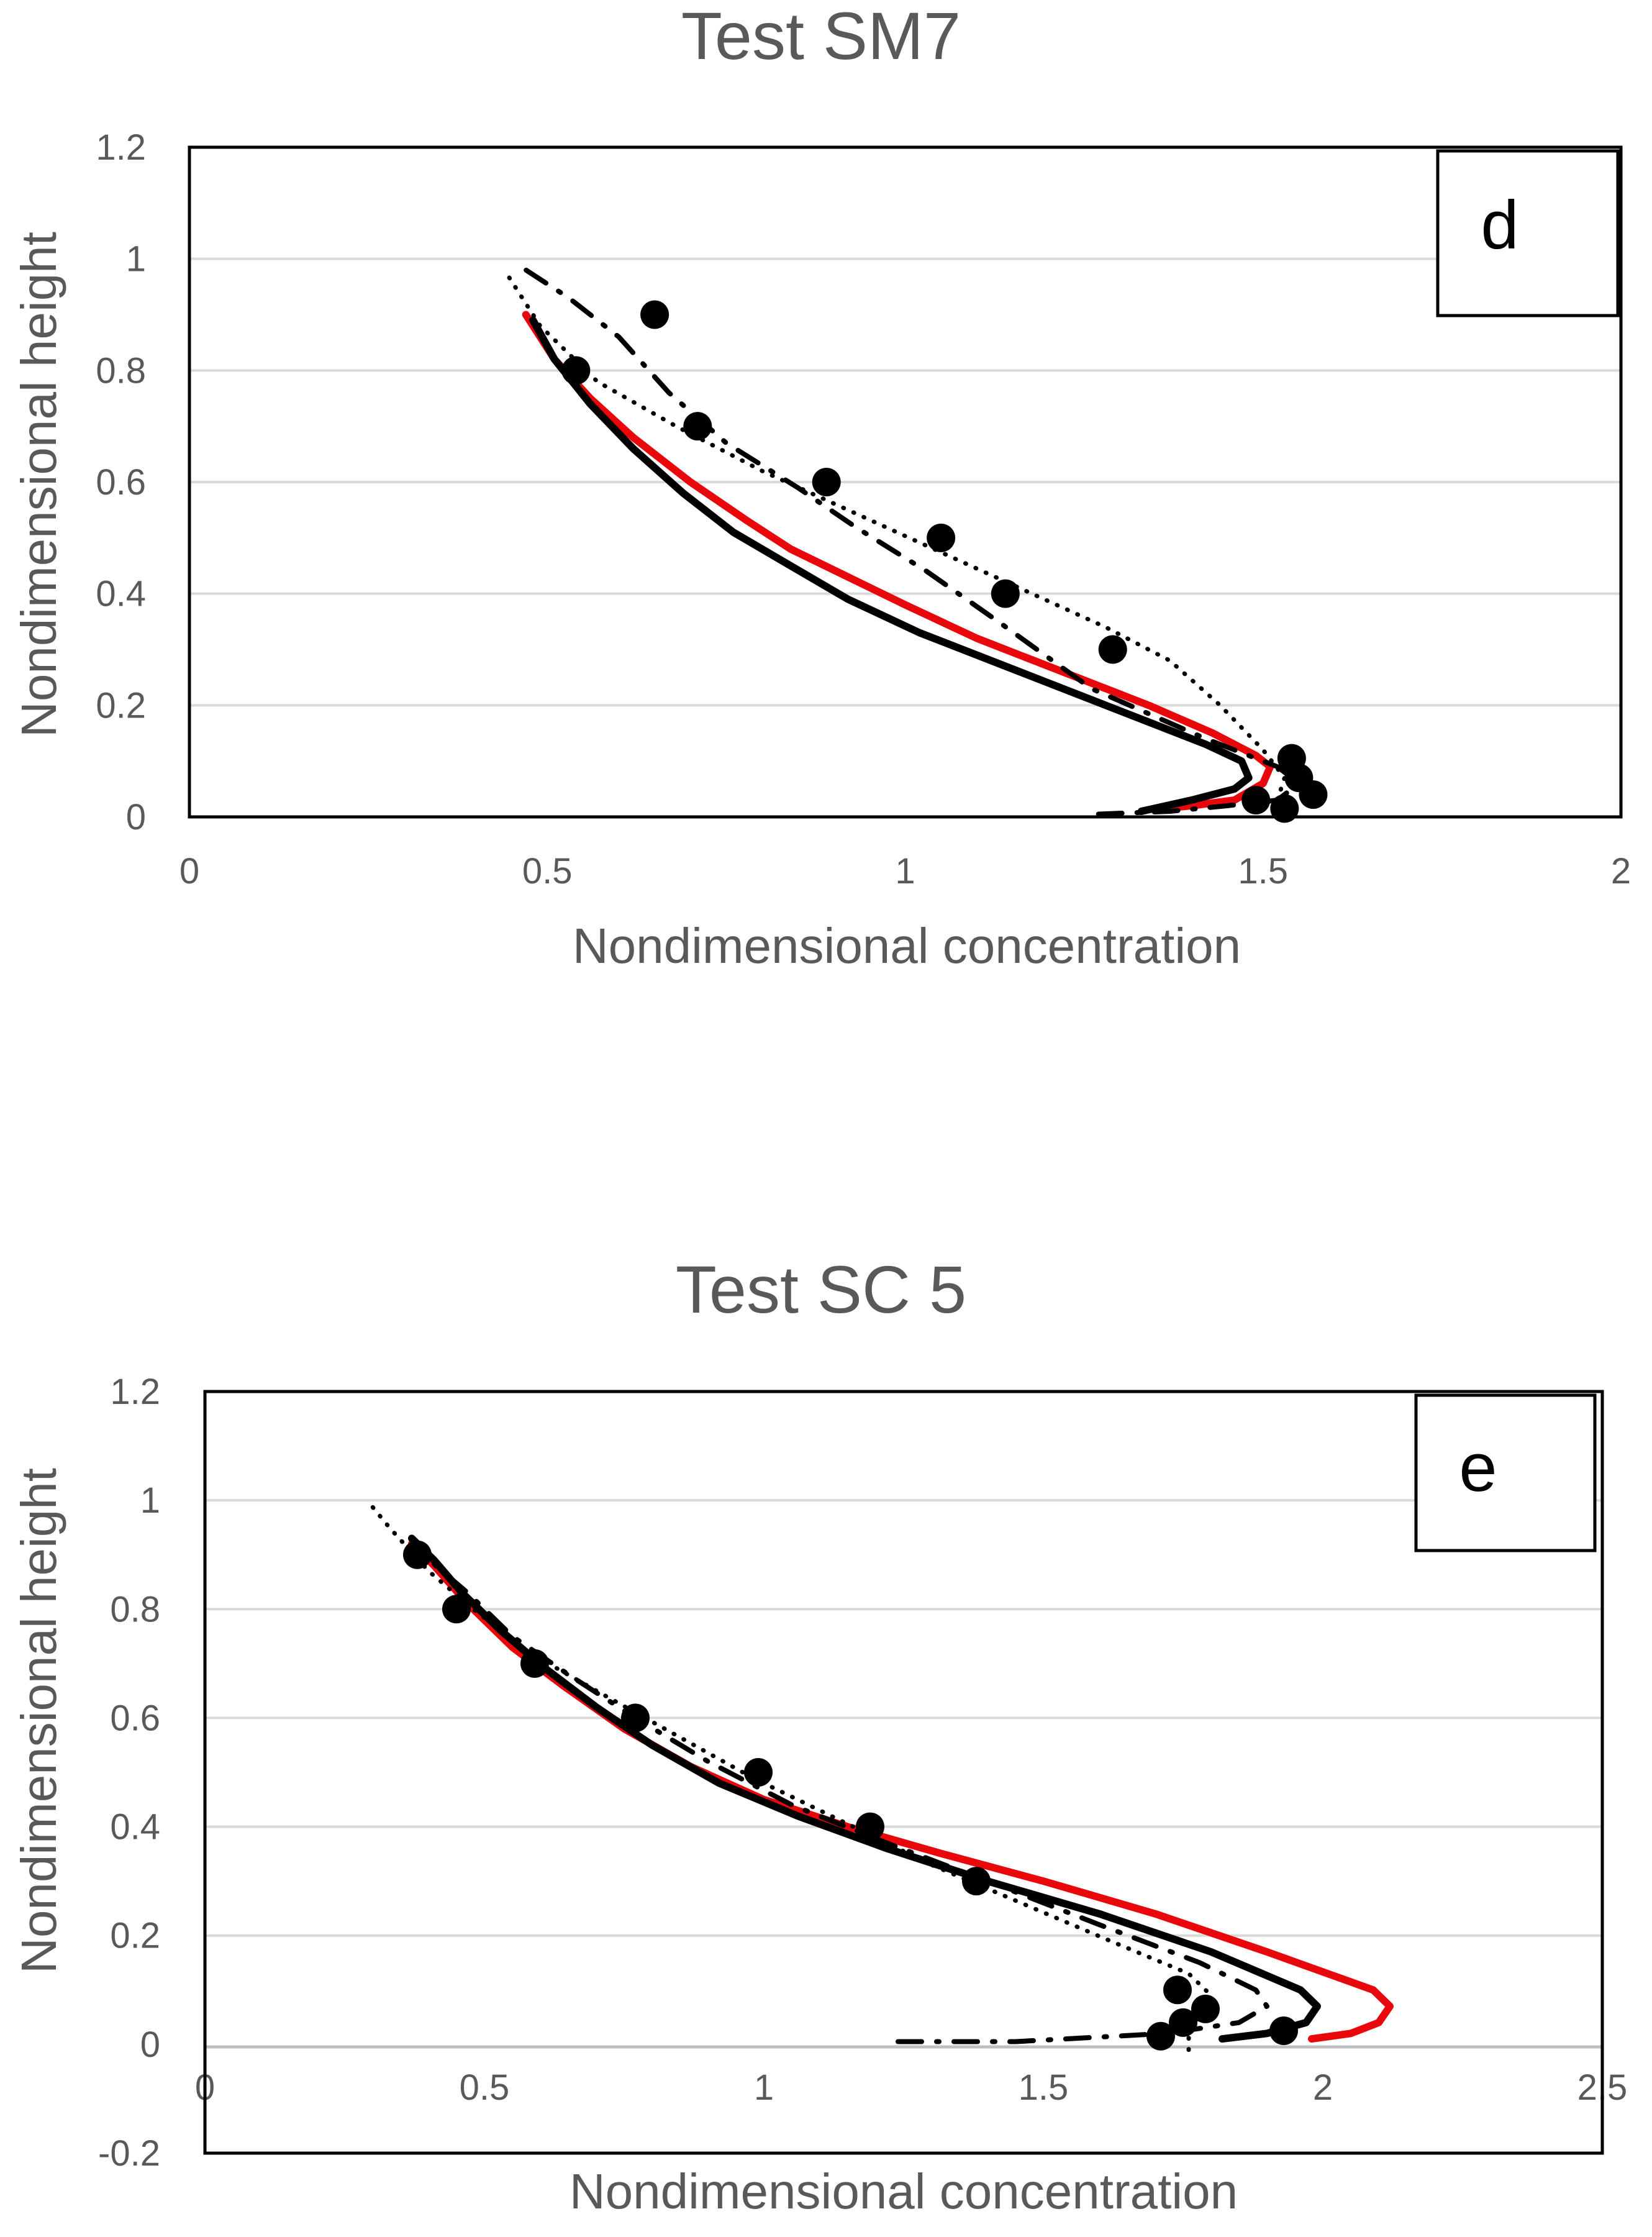 This screenshot has width=1652, height=2237. I want to click on panel-label: e, so click(1478, 1468).